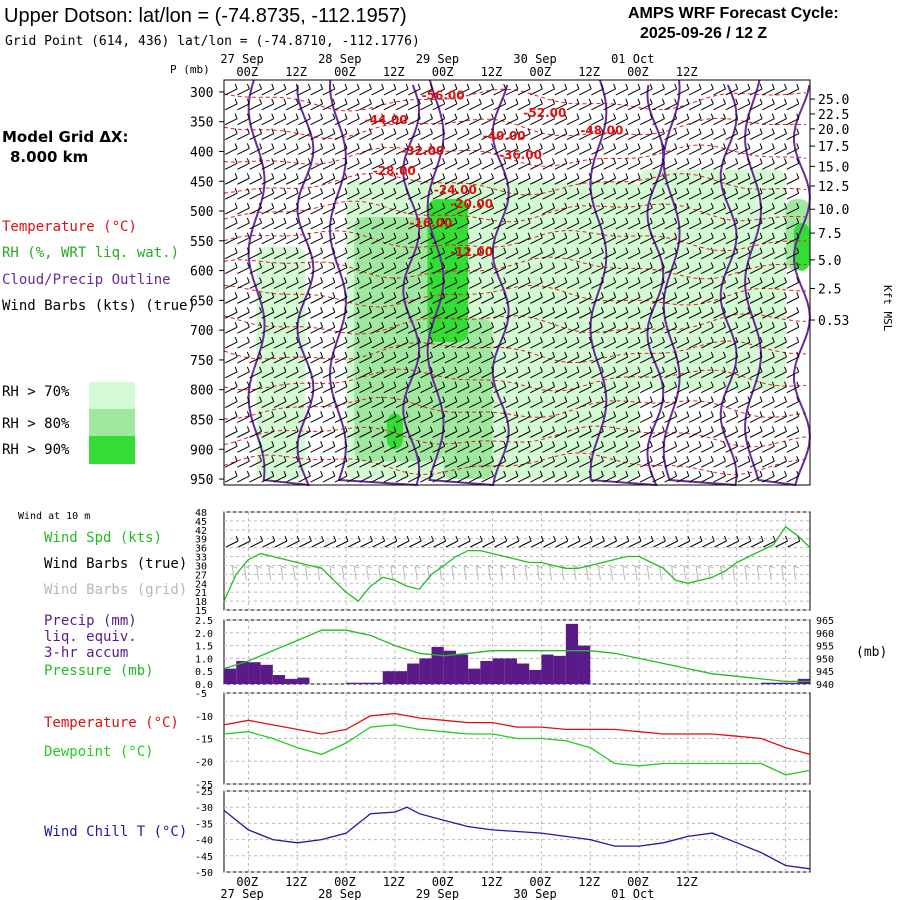 This screenshot has height=900, width=900. What do you see at coordinates (90, 253) in the screenshot?
I see `legend-rh: RH (%, WRT liq. wat.)` at bounding box center [90, 253].